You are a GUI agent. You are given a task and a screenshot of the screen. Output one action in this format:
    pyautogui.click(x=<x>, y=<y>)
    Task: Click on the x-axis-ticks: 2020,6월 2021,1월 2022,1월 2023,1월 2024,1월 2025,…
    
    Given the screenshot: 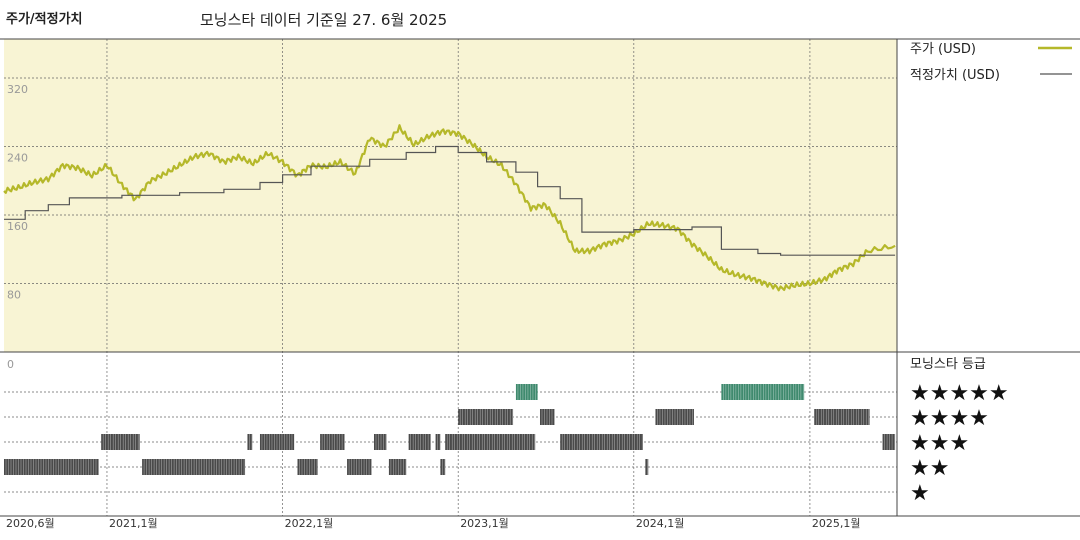 What is the action you would take?
    pyautogui.click(x=433, y=523)
    